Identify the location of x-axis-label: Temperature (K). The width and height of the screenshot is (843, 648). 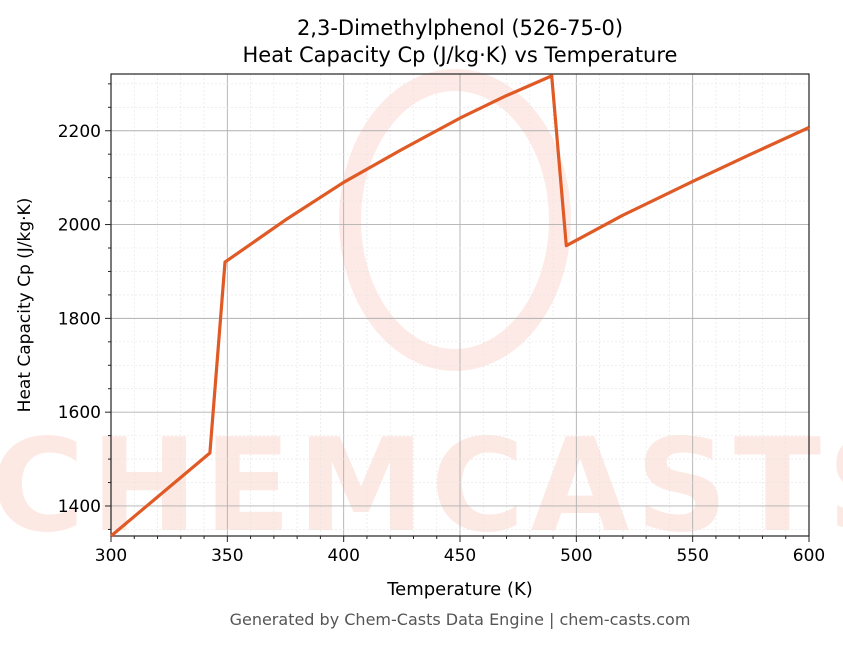
(459, 589).